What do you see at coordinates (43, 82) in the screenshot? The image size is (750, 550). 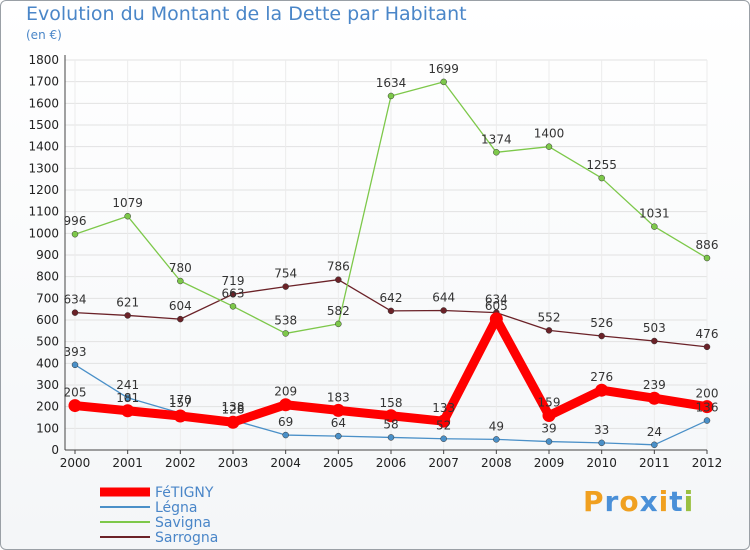 I see `y-tick-label: 1700` at bounding box center [43, 82].